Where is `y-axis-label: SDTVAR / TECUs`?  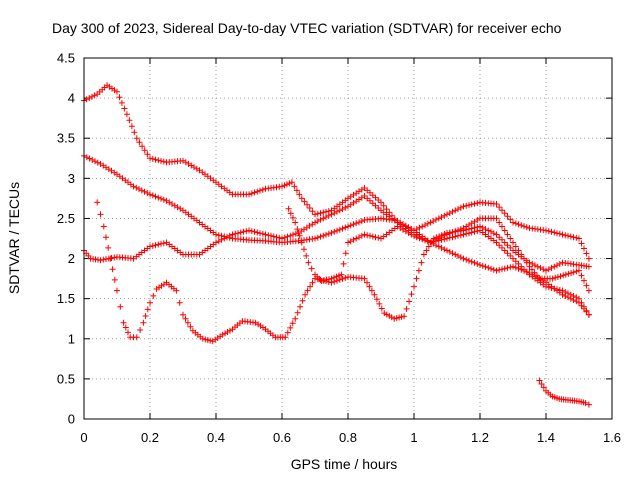
y-axis-label: SDTVAR / TECUs is located at coordinates (14, 238).